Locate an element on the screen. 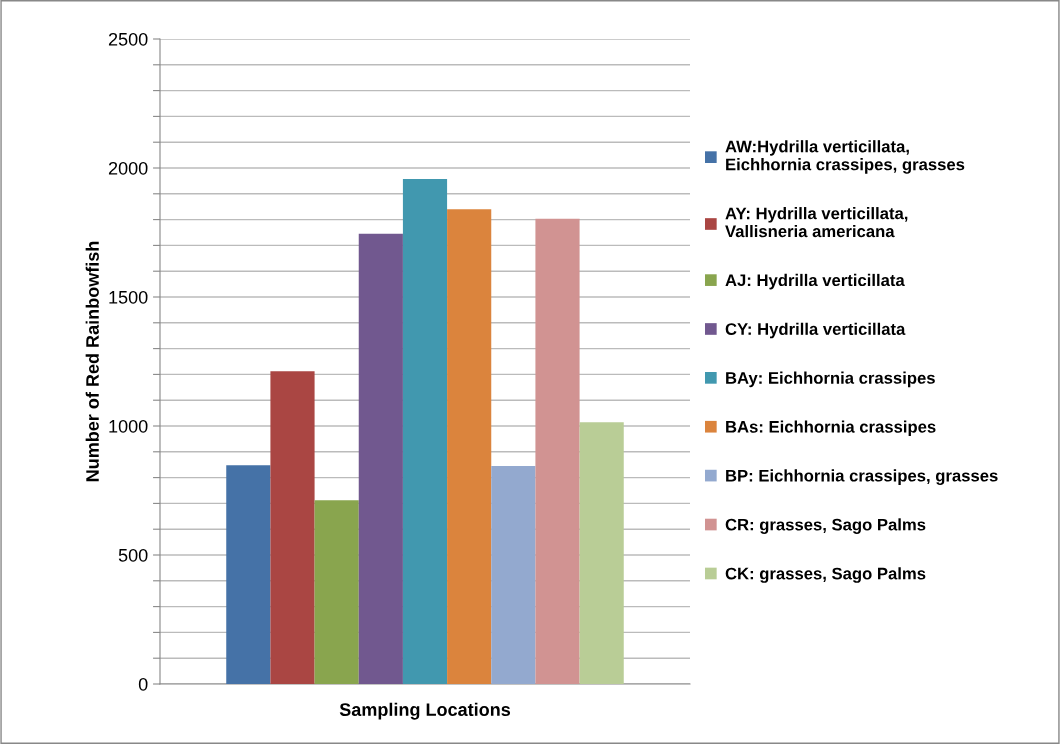 This screenshot has height=744, width=1060. y-tick-label: 0 is located at coordinates (143, 684).